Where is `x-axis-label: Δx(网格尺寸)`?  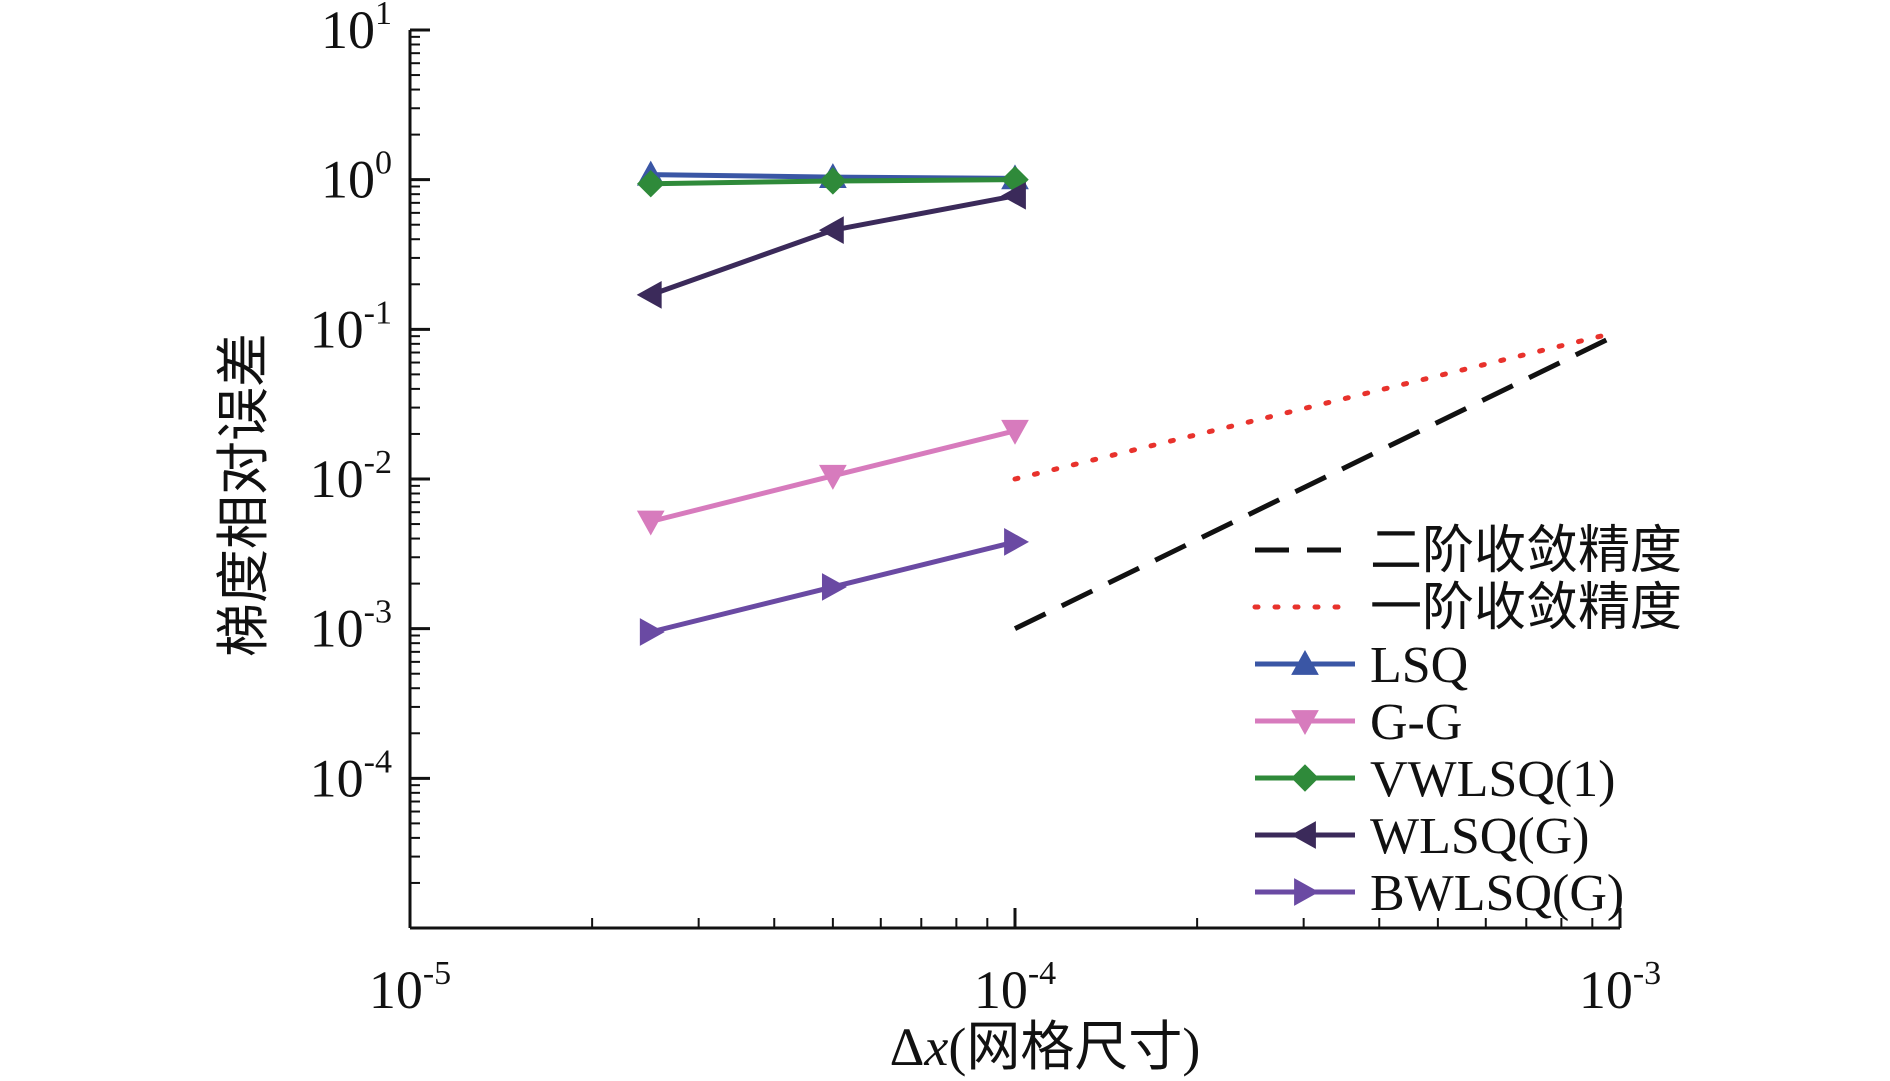
x-axis-label: Δx(网格尺寸) is located at coordinates (1045, 1047).